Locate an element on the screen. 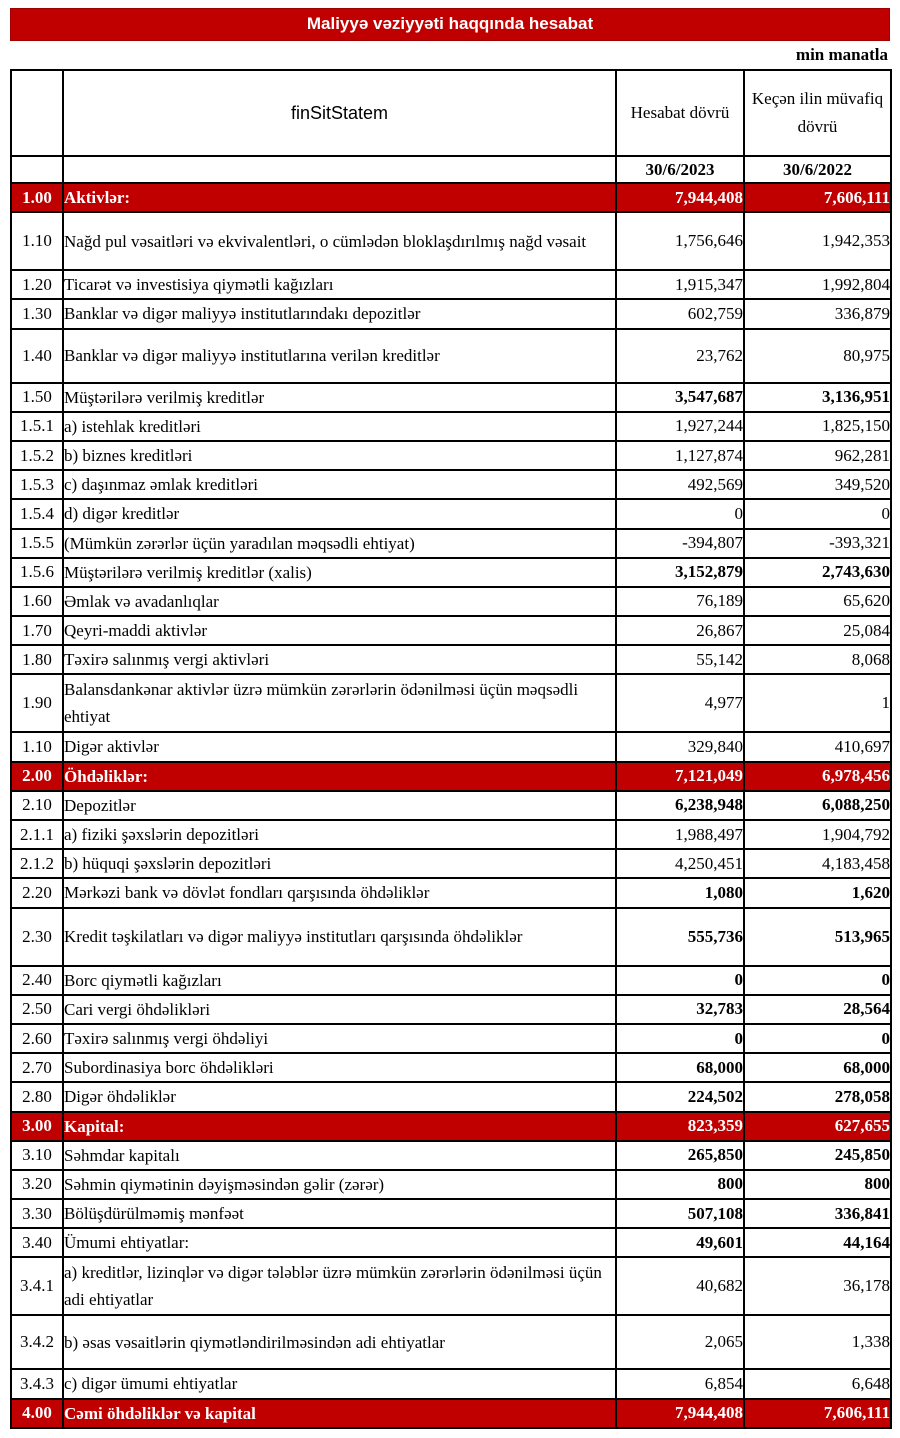  row-value-current: 76,189 is located at coordinates (680, 601).